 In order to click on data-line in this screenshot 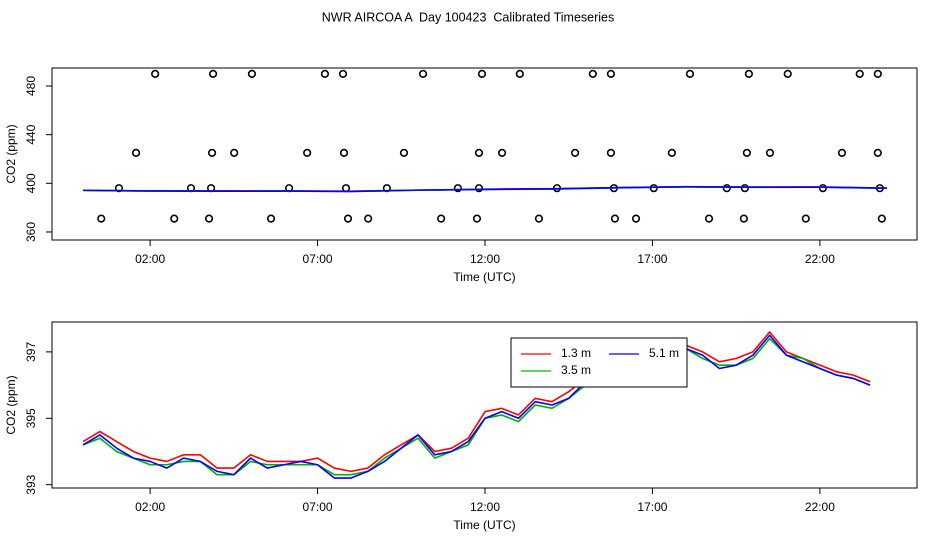, I will do `click(485, 189)`.